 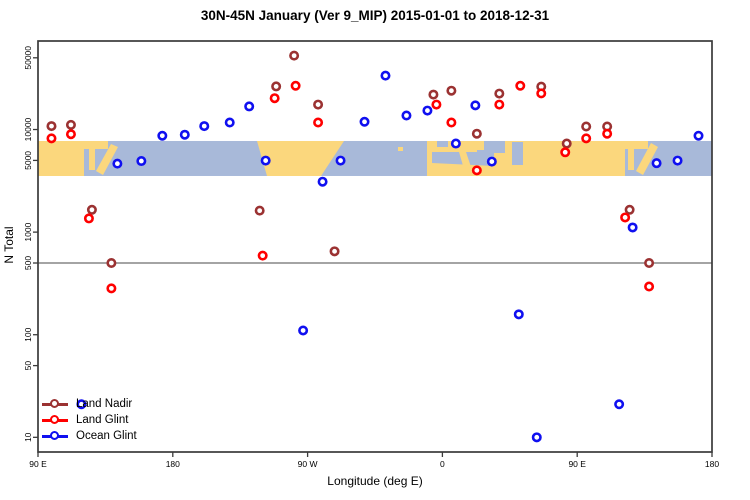 I want to click on x-tick-label: 90 W, so click(x=308, y=464).